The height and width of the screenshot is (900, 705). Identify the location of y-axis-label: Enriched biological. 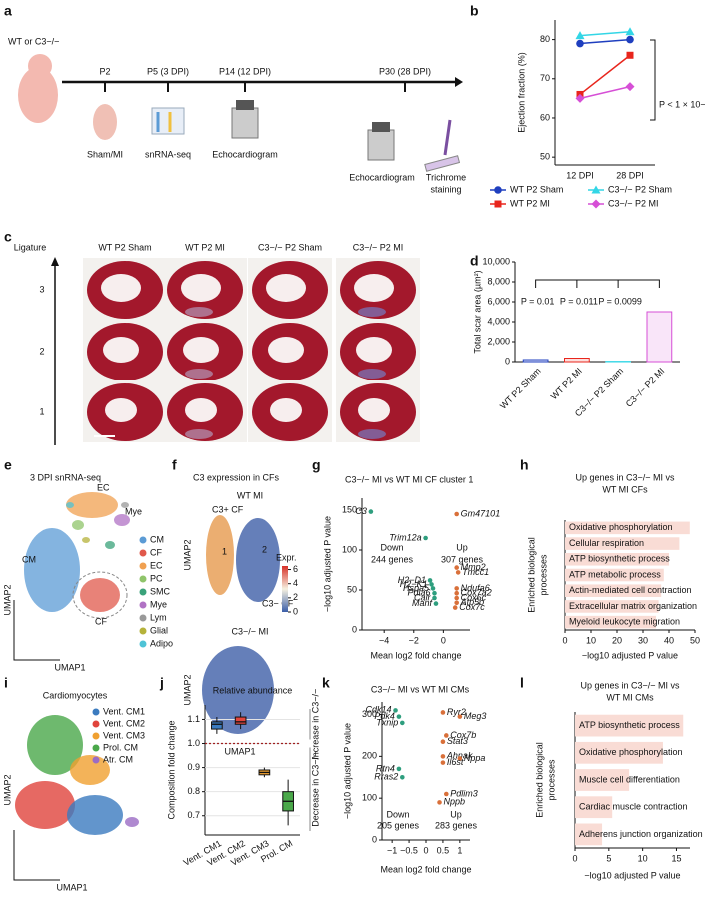
(531, 575).